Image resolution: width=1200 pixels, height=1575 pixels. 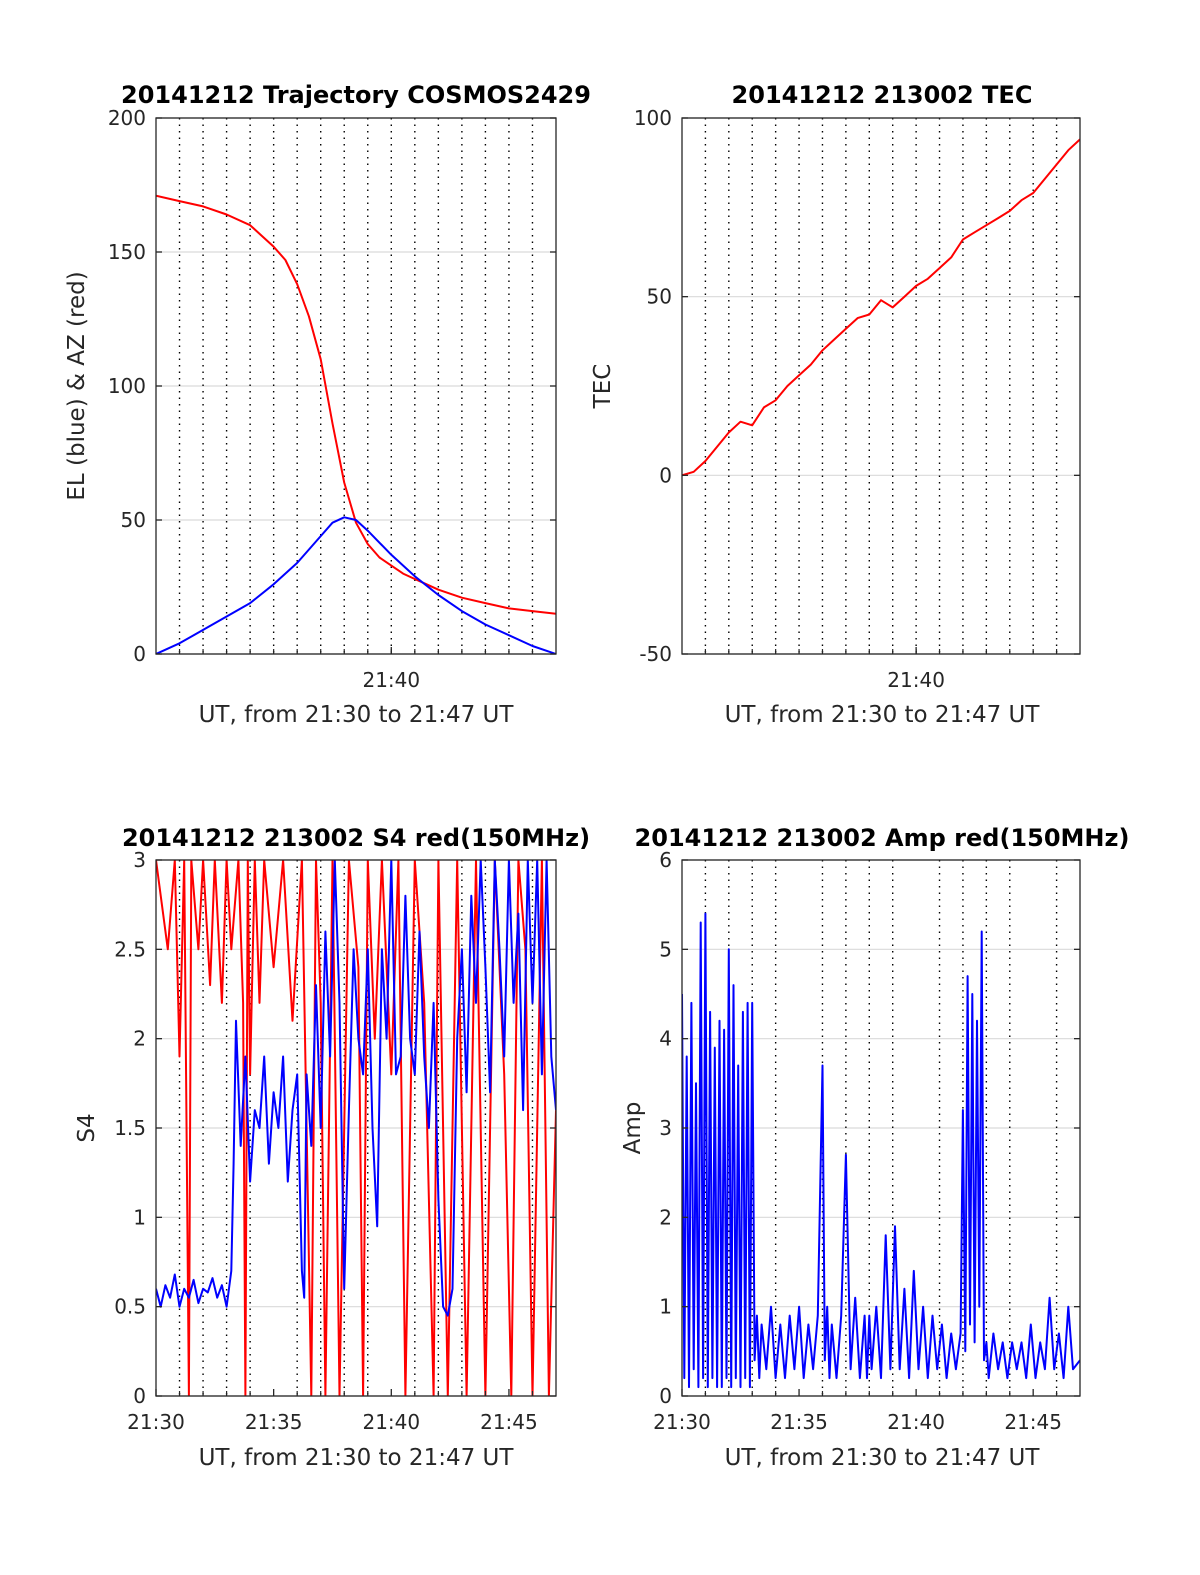 I want to click on s4-y-tick-label-2: 1, so click(x=139, y=1217).